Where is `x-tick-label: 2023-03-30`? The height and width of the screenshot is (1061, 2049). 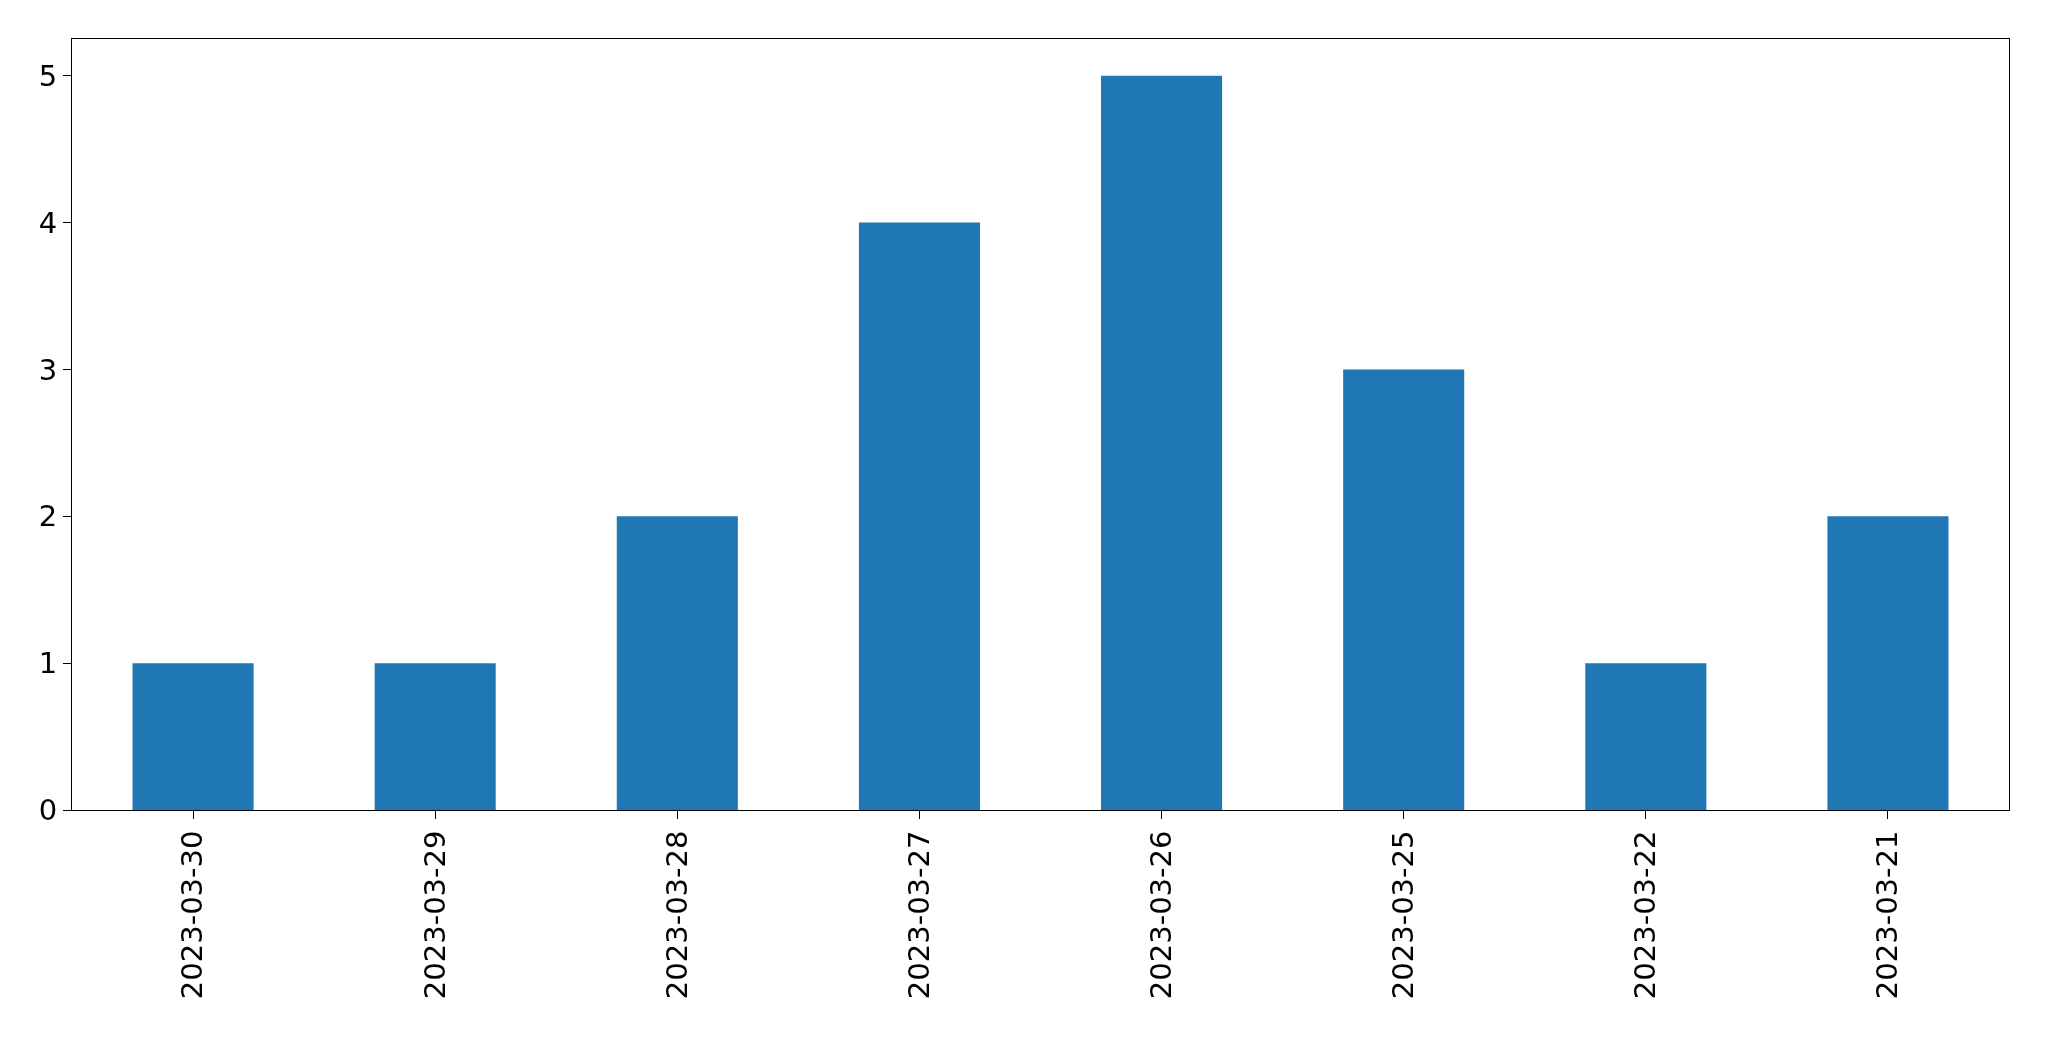 x-tick-label: 2023-03-30 is located at coordinates (192, 915).